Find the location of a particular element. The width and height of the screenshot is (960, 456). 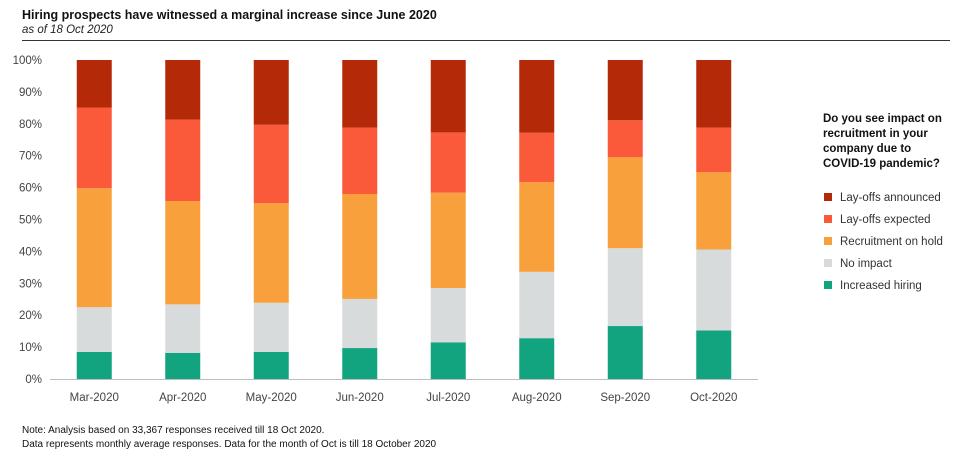

legend-label: Lay-offs expected is located at coordinates (885, 220).